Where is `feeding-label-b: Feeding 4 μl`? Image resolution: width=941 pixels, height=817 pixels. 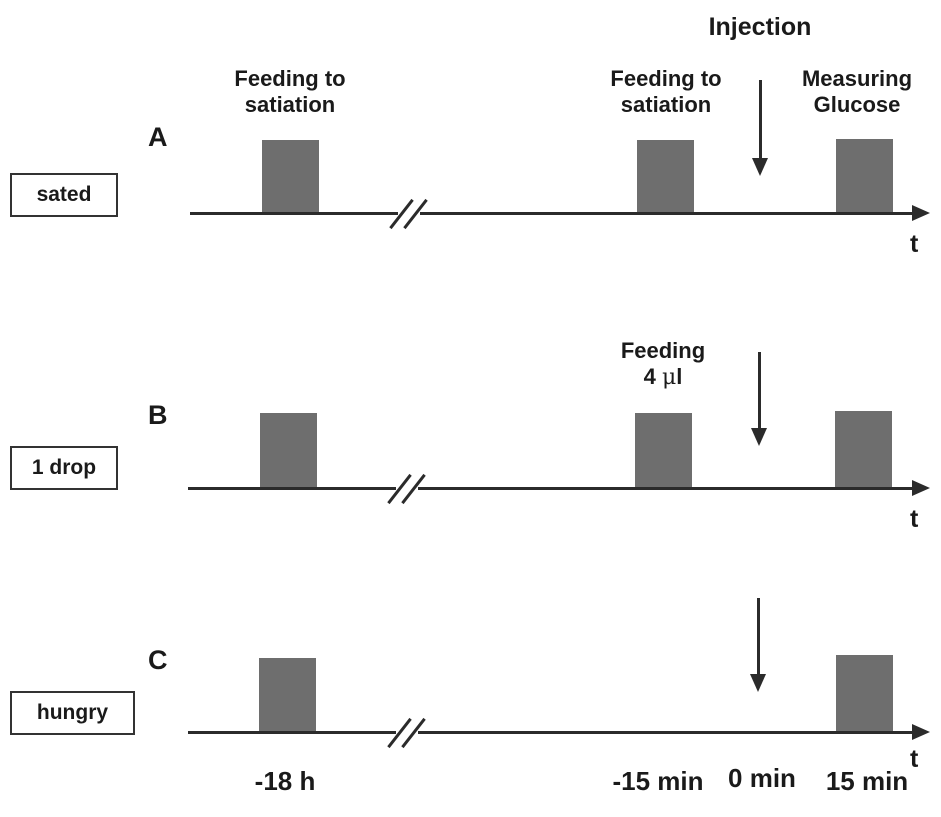
feeding-label-b: Feeding 4 μl is located at coordinates (663, 364).